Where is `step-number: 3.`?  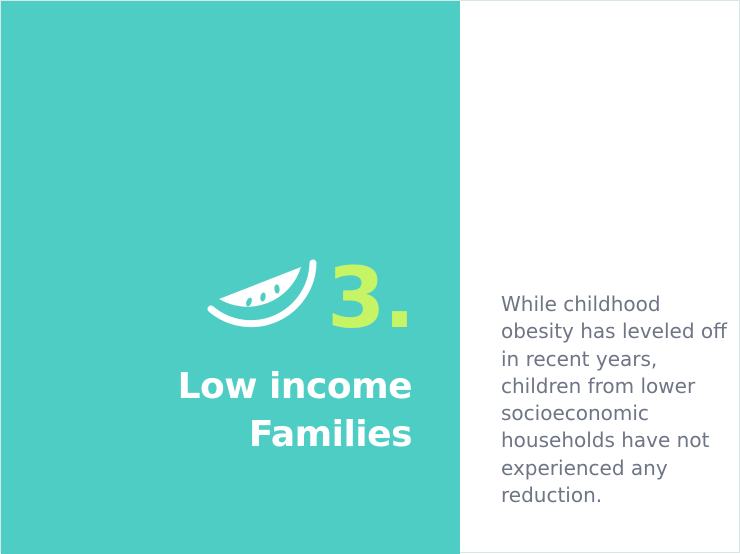 step-number: 3. is located at coordinates (371, 298).